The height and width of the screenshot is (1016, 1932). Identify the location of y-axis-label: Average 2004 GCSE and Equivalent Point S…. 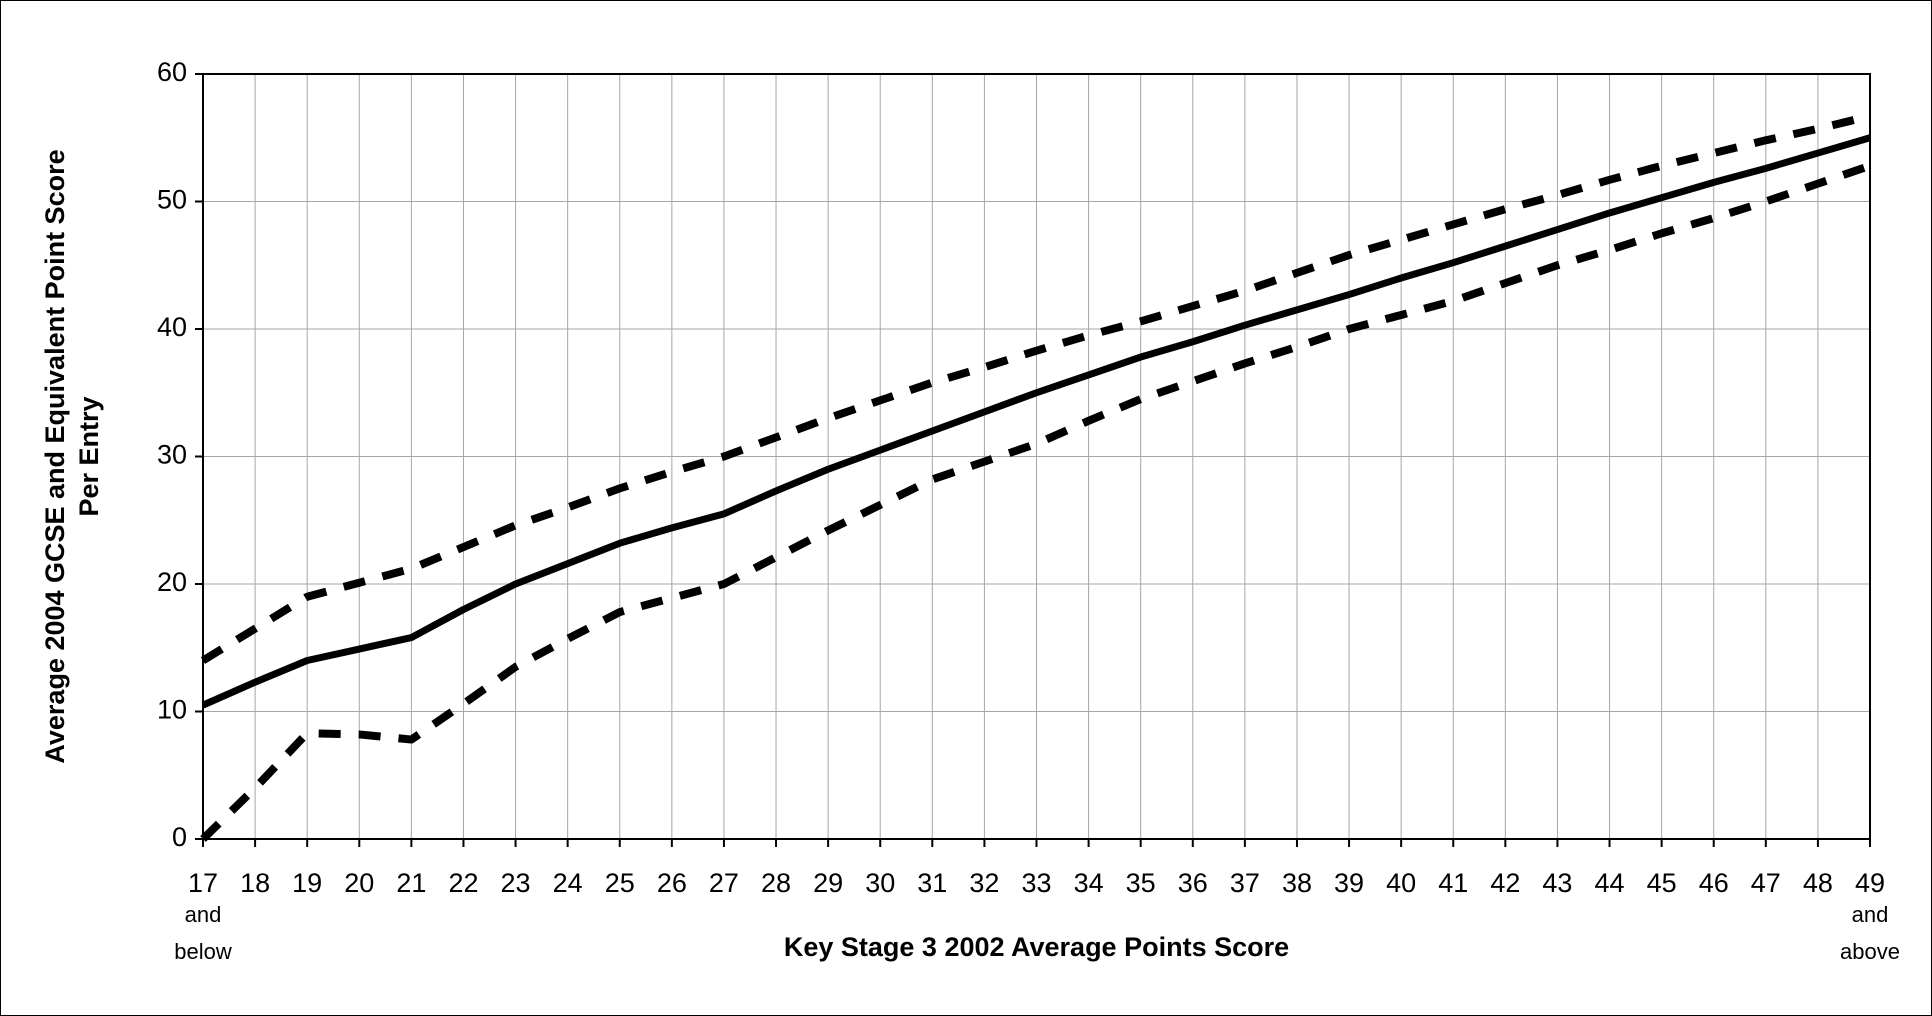
(55, 456).